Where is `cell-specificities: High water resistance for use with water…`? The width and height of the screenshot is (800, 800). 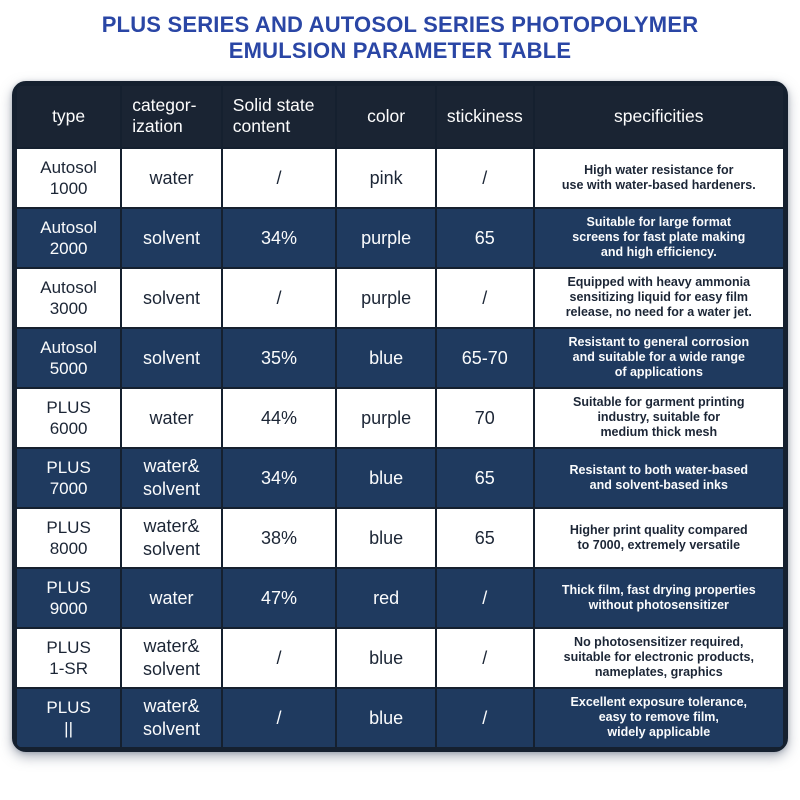 cell-specificities: High water resistance for use with water… is located at coordinates (658, 177).